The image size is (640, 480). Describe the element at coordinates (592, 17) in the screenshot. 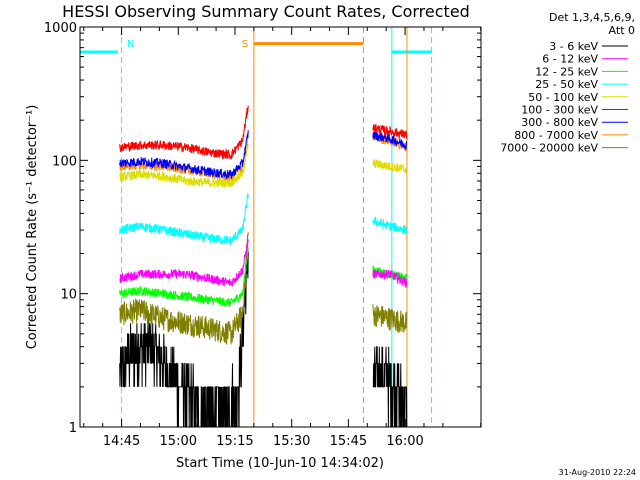

I see `legend-title-line1: Det 1,3,4,5,6,9,` at that location.